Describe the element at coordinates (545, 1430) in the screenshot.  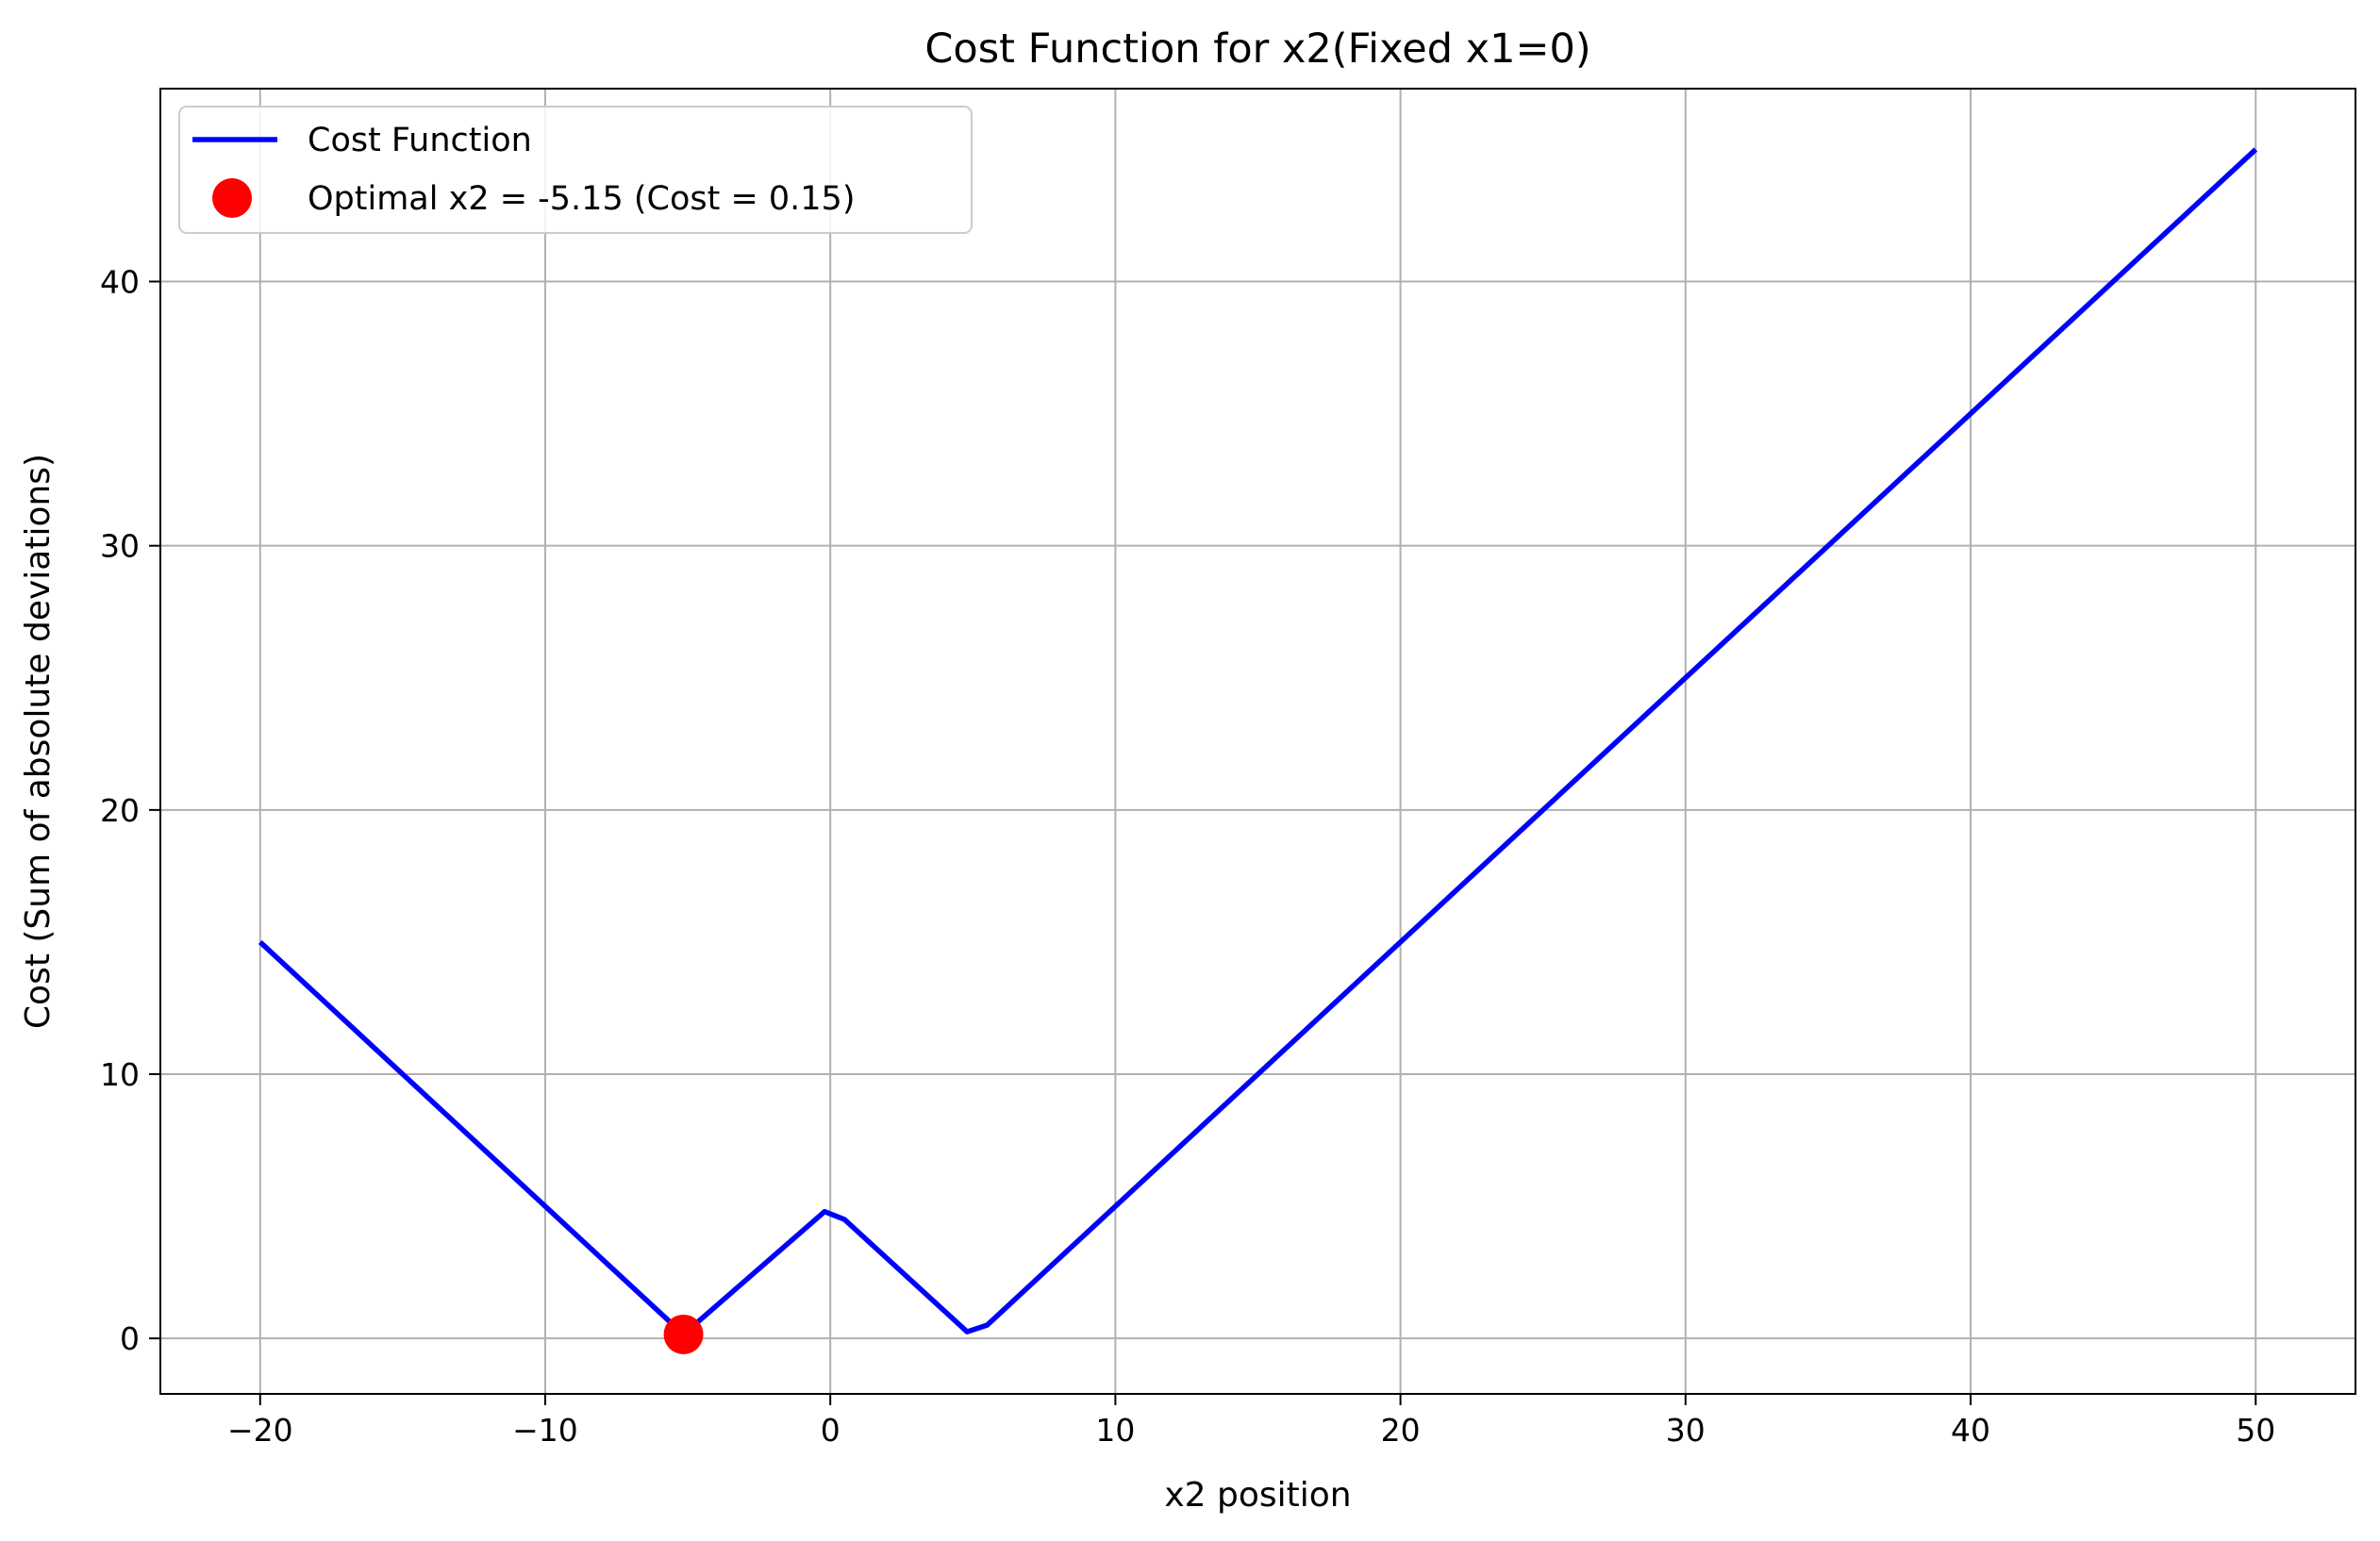
I see `x-tick-label: −10` at that location.